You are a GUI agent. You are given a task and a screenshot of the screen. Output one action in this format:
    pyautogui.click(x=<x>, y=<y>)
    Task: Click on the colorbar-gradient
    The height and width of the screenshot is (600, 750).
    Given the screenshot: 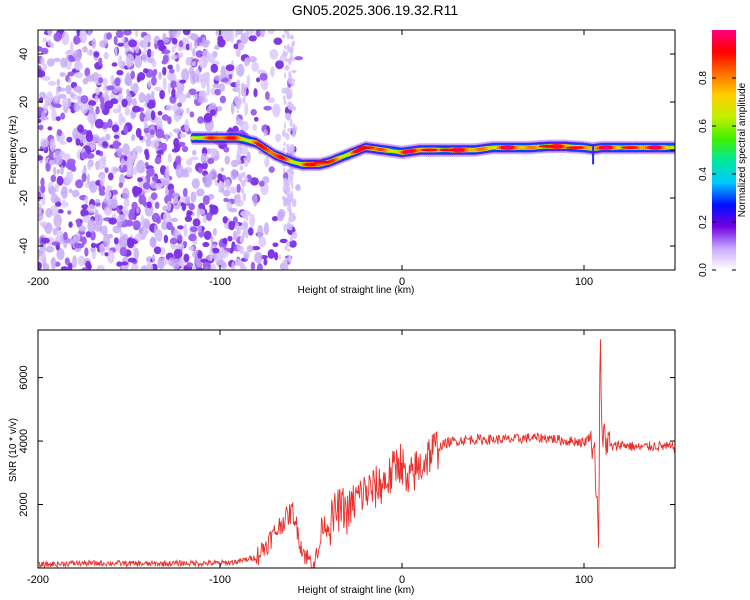 What is the action you would take?
    pyautogui.click(x=724, y=150)
    